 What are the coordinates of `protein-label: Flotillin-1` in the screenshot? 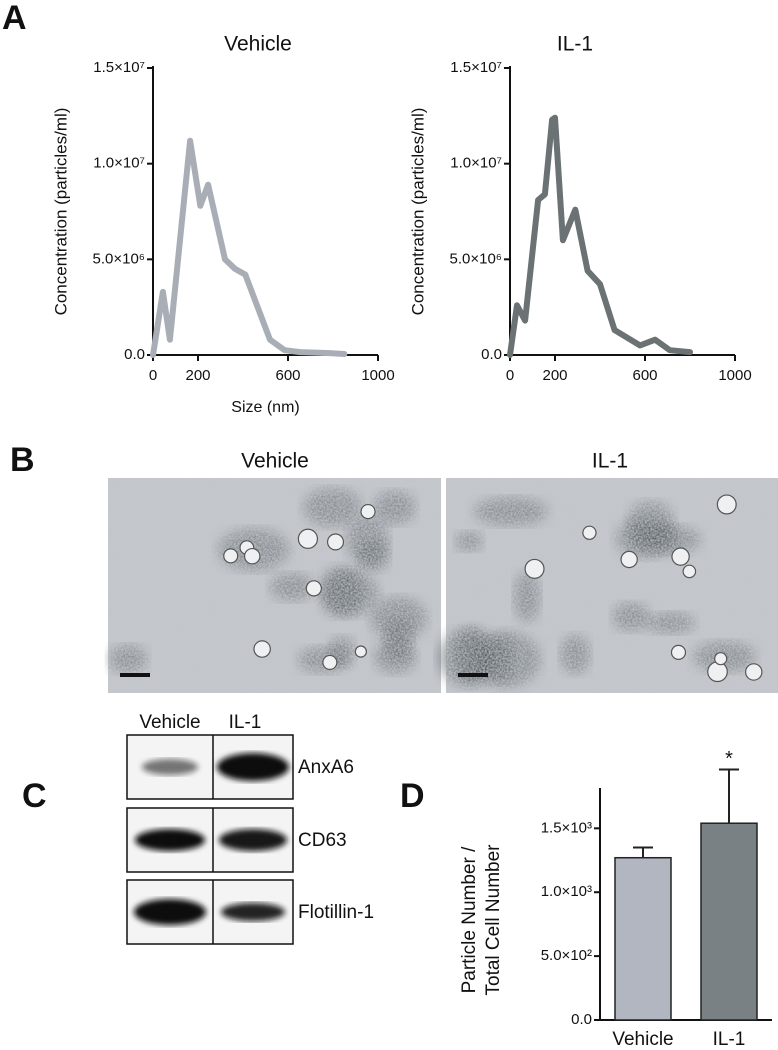 It's located at (336, 912).